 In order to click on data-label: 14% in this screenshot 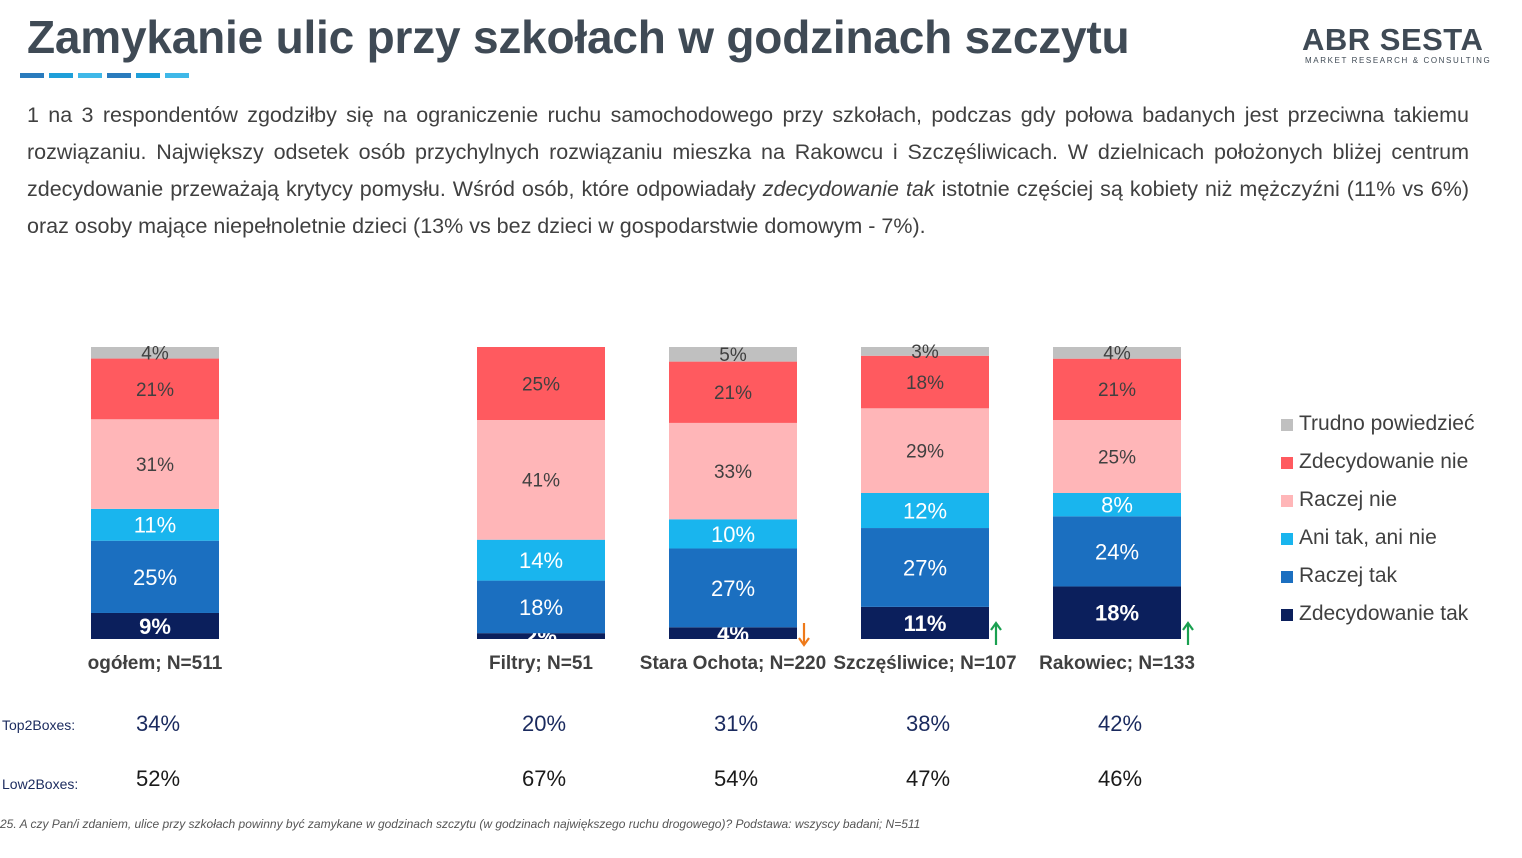, I will do `click(541, 560)`.